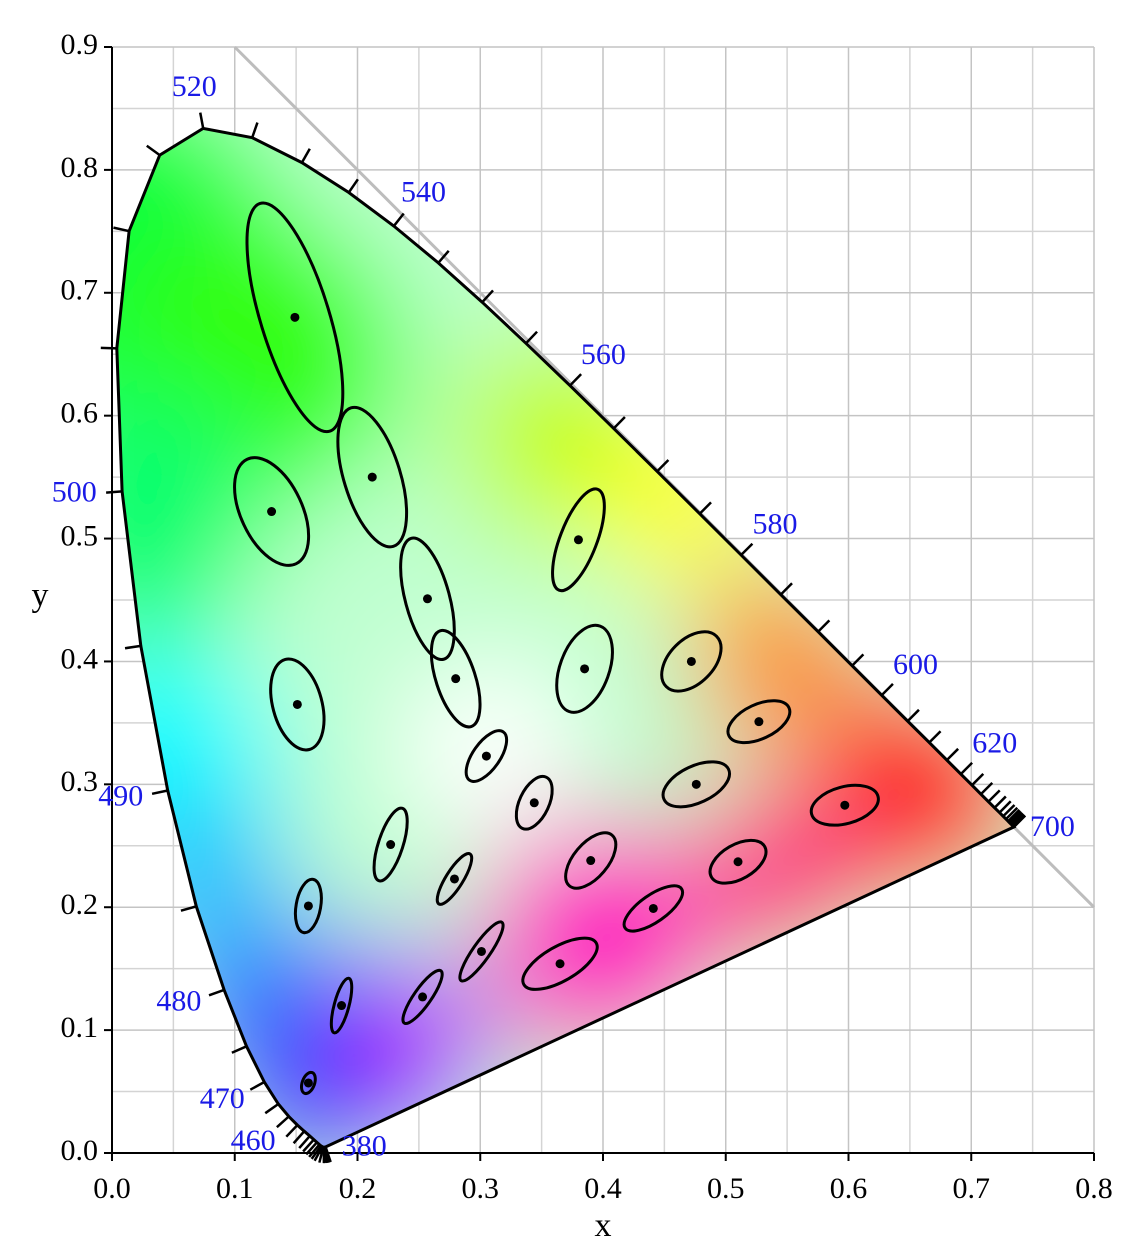  I want to click on y-axis-label: y, so click(40, 595).